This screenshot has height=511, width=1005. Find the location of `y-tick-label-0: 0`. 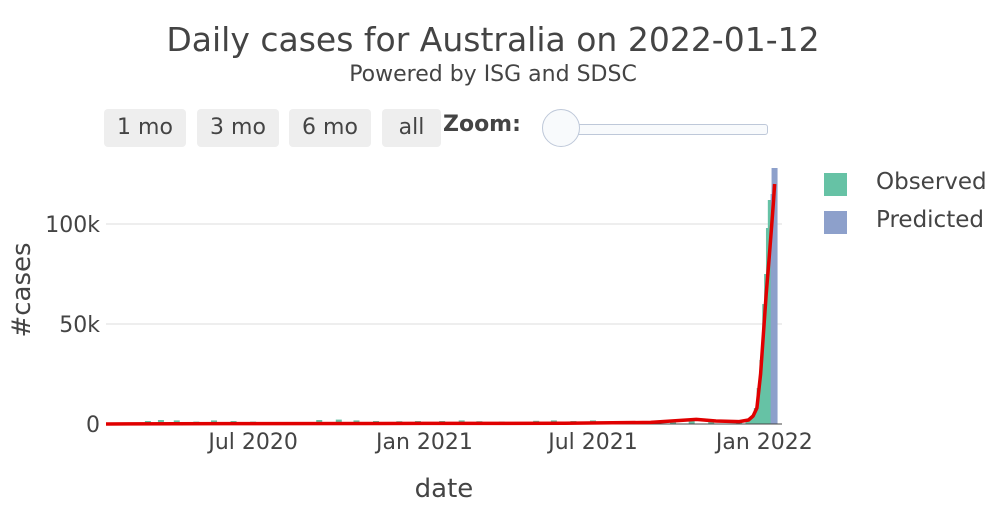

y-tick-label-0: 0 is located at coordinates (93, 425).